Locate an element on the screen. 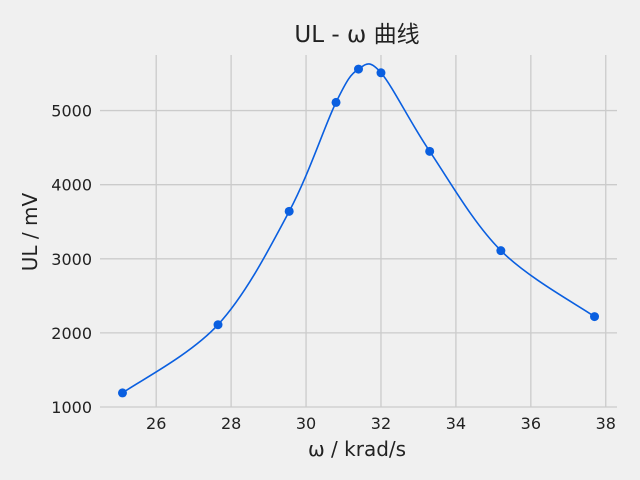 The image size is (640, 480). x-tick-label: 36 is located at coordinates (531, 423).